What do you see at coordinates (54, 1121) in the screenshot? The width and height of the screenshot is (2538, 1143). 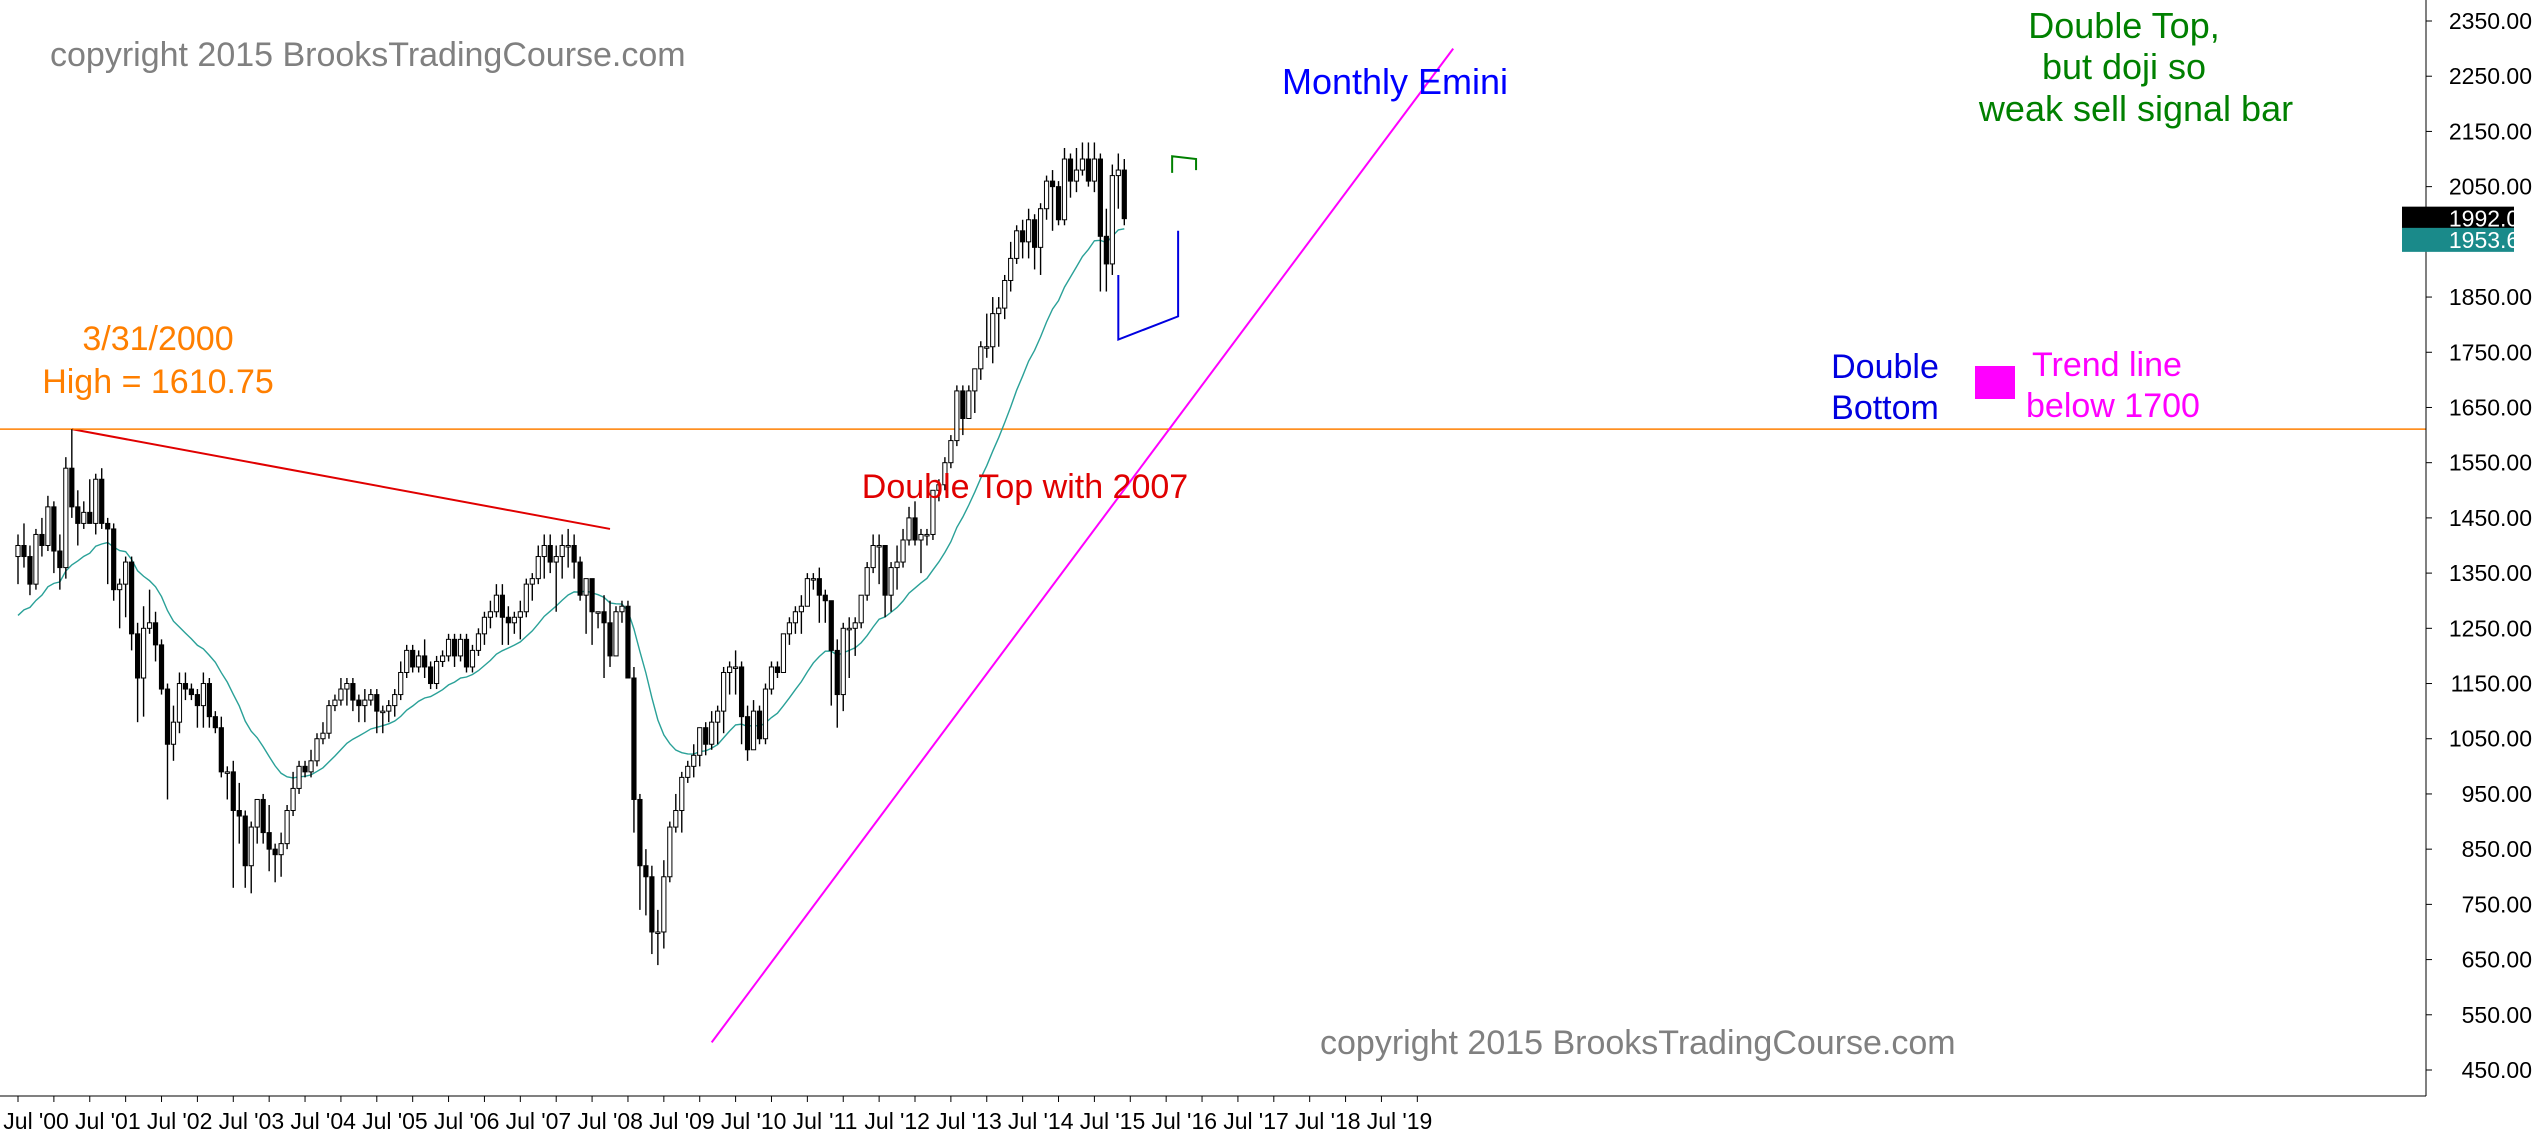 I see `x-tick-label: '00` at bounding box center [54, 1121].